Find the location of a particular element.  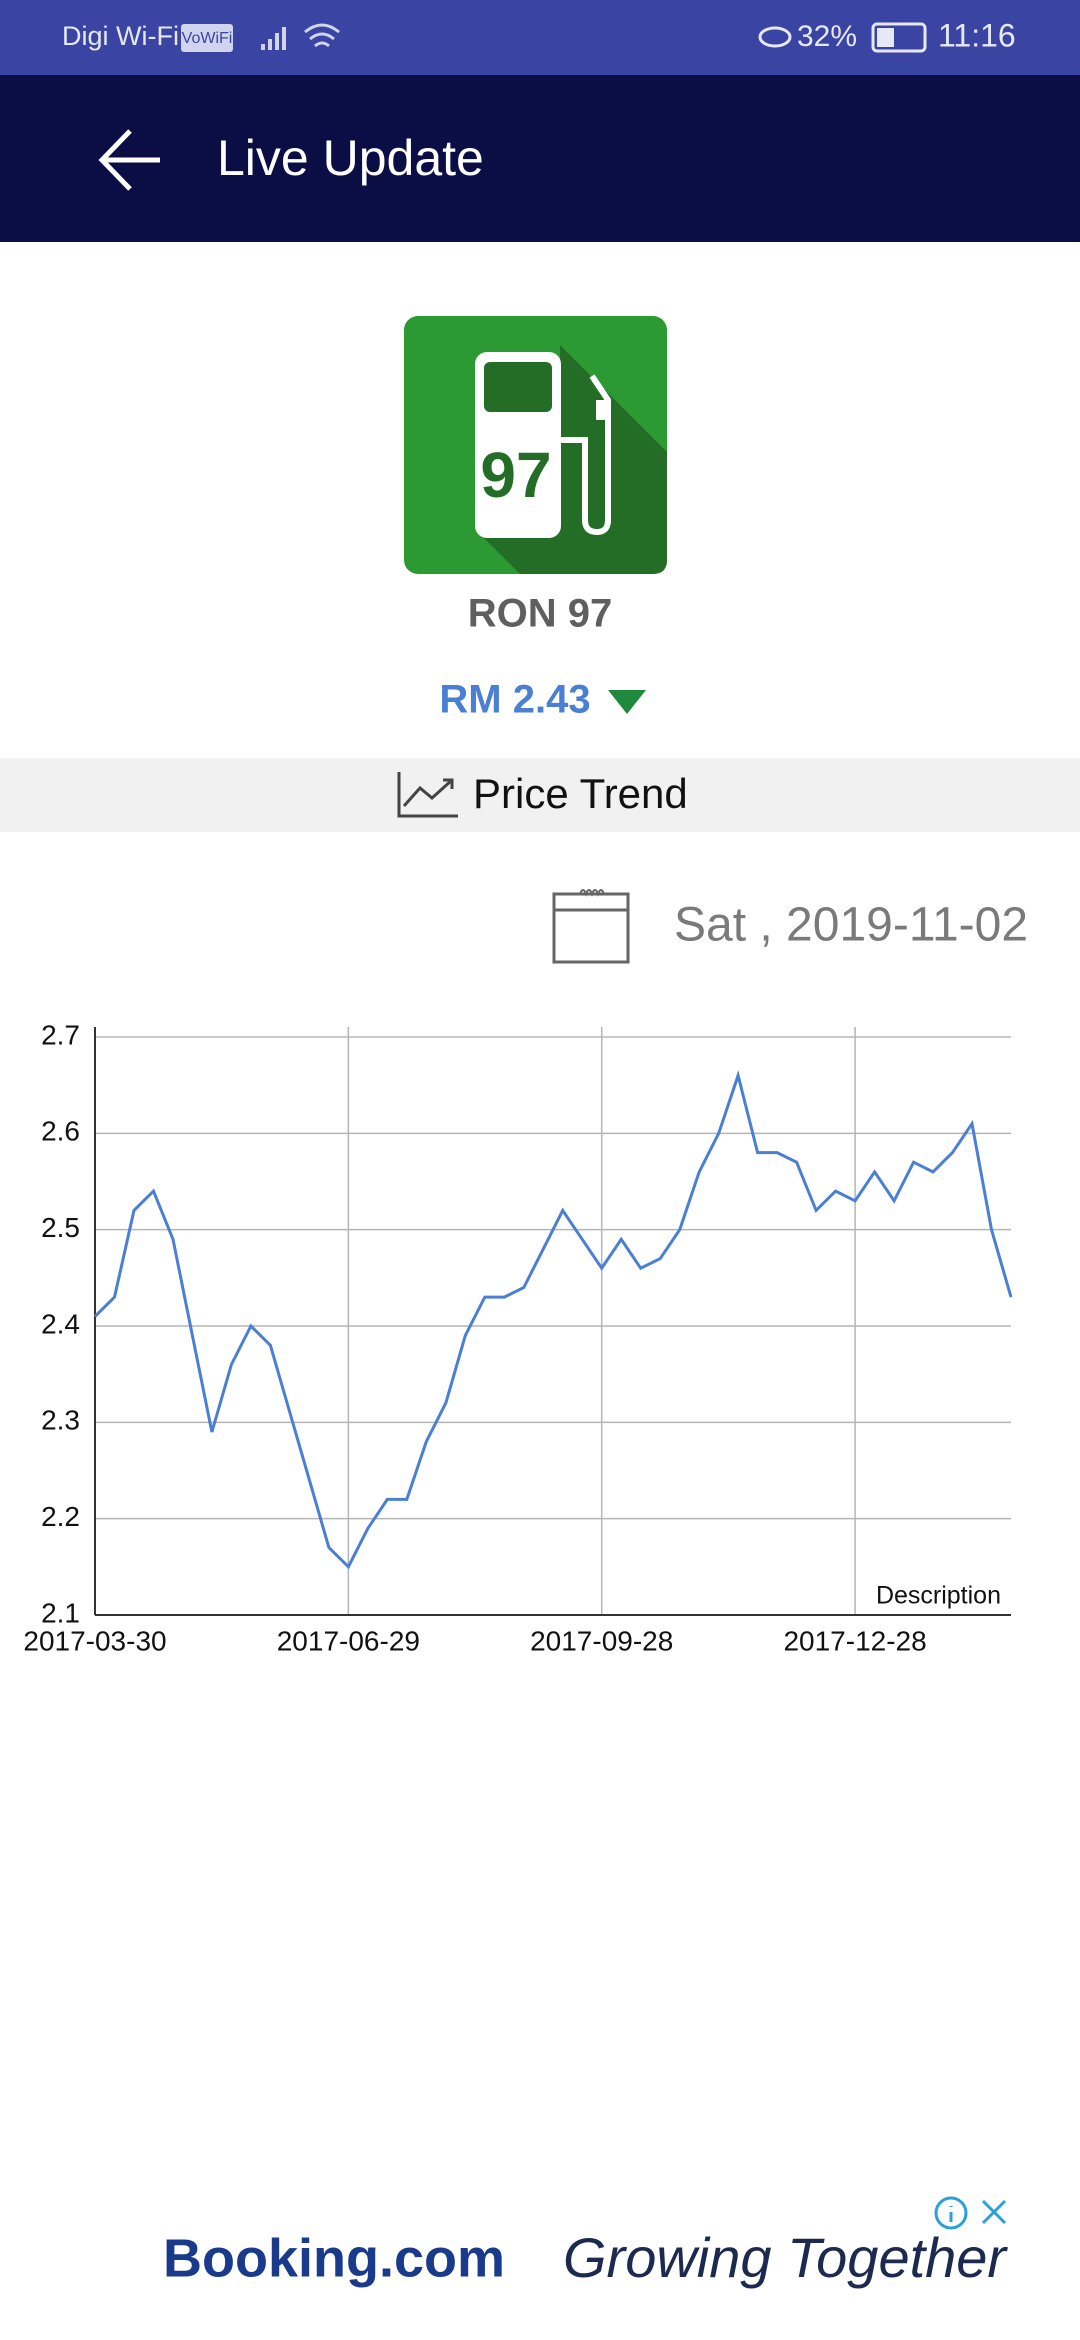

app-bar is located at coordinates (540, 158).